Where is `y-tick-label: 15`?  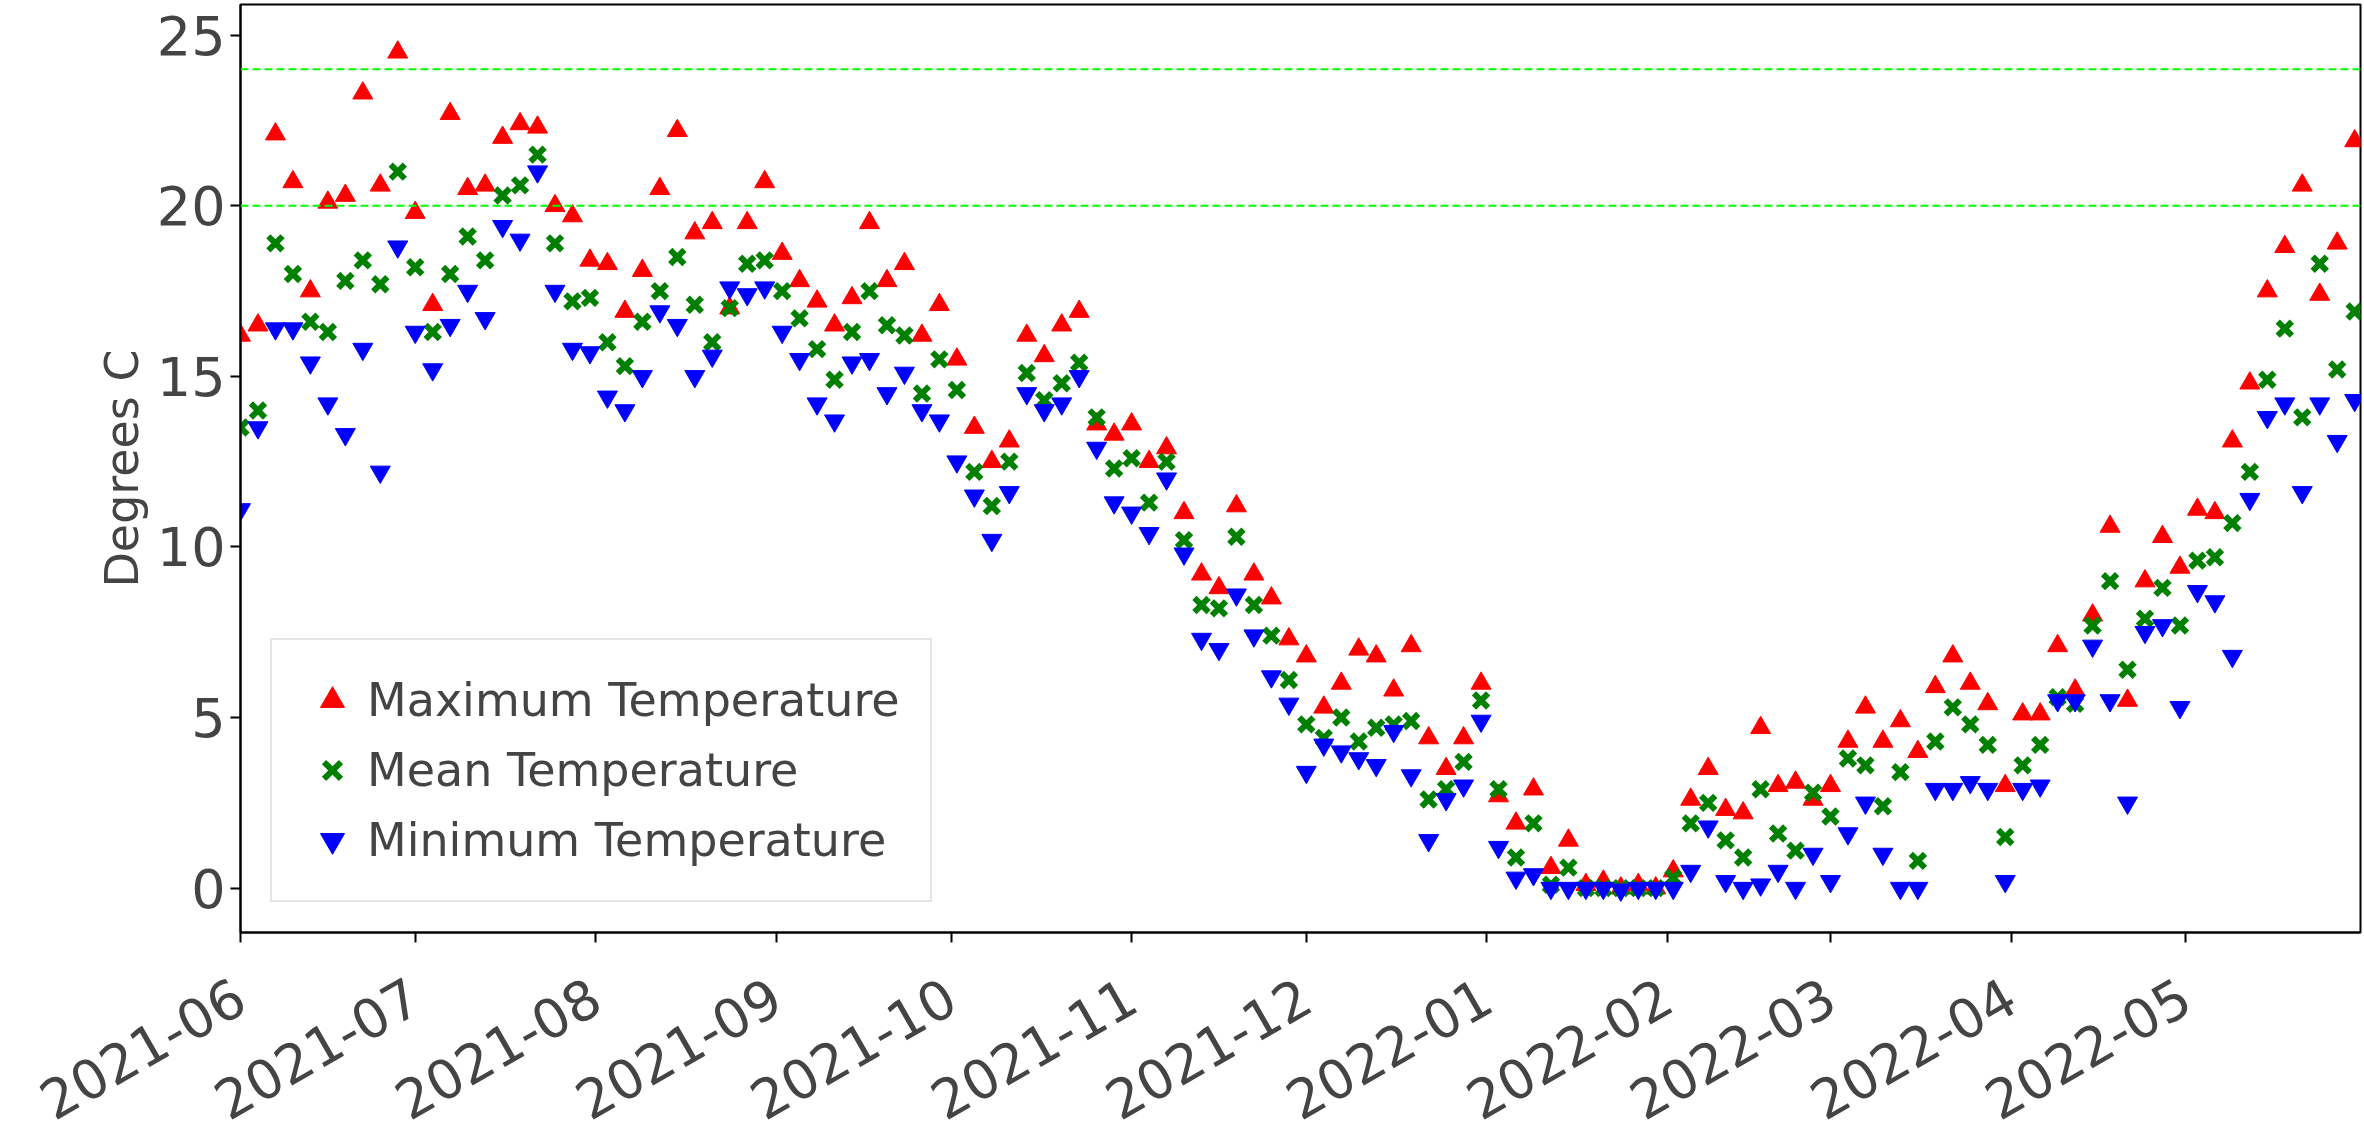 y-tick-label: 15 is located at coordinates (191, 377).